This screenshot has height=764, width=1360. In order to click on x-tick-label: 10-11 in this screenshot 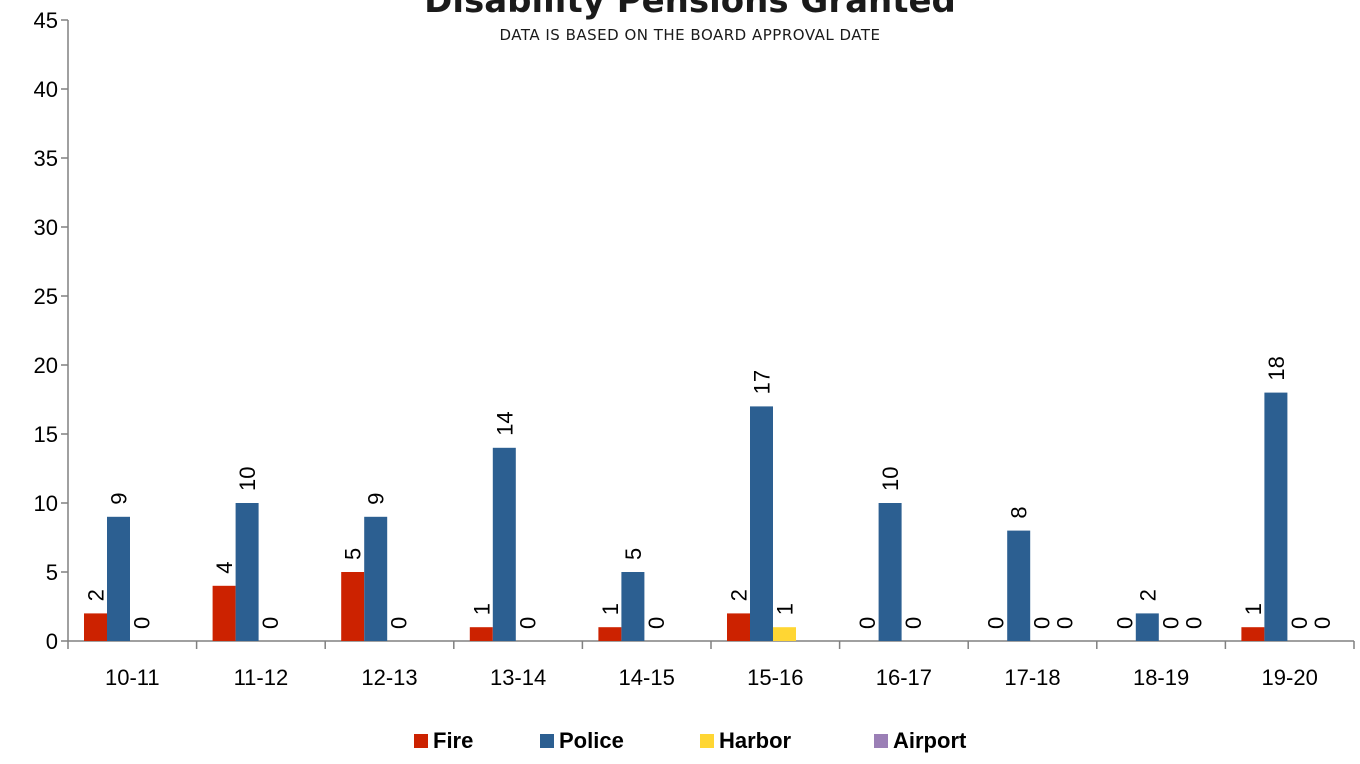, I will do `click(132, 677)`.